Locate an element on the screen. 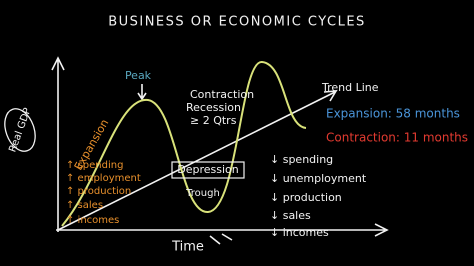  recession-duration: ≥ 2 Qtrs is located at coordinates (213, 120).